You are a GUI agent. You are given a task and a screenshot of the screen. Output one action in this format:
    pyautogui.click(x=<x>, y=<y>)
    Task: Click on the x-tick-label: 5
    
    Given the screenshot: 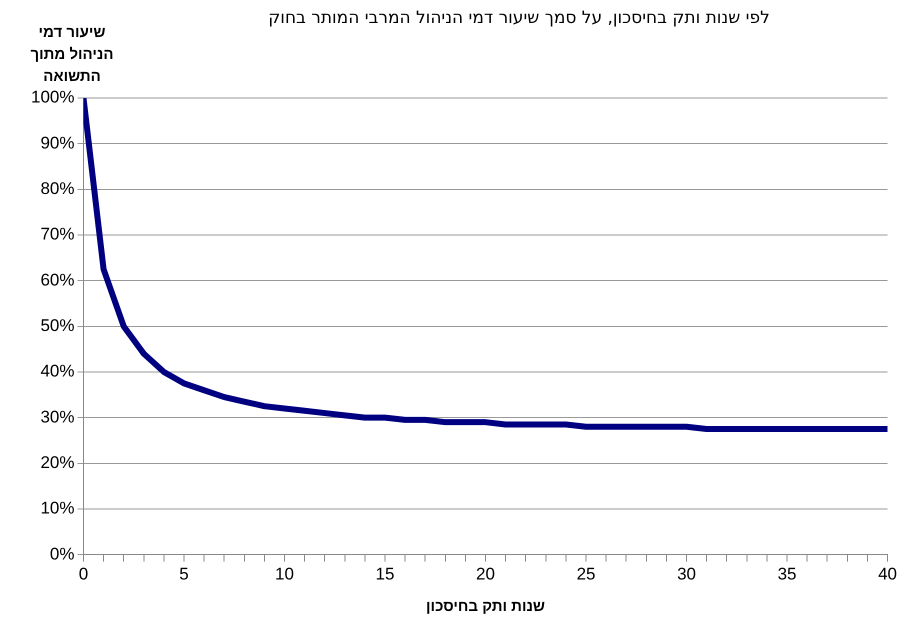 What is the action you would take?
    pyautogui.click(x=184, y=574)
    